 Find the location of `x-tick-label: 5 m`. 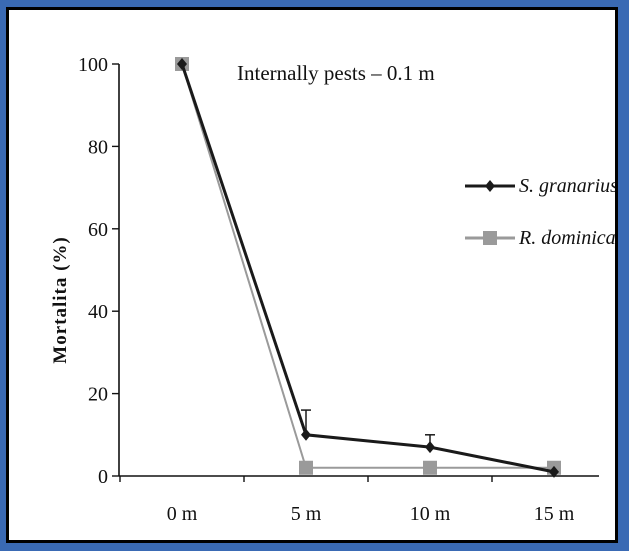

x-tick-label: 5 m is located at coordinates (306, 514).